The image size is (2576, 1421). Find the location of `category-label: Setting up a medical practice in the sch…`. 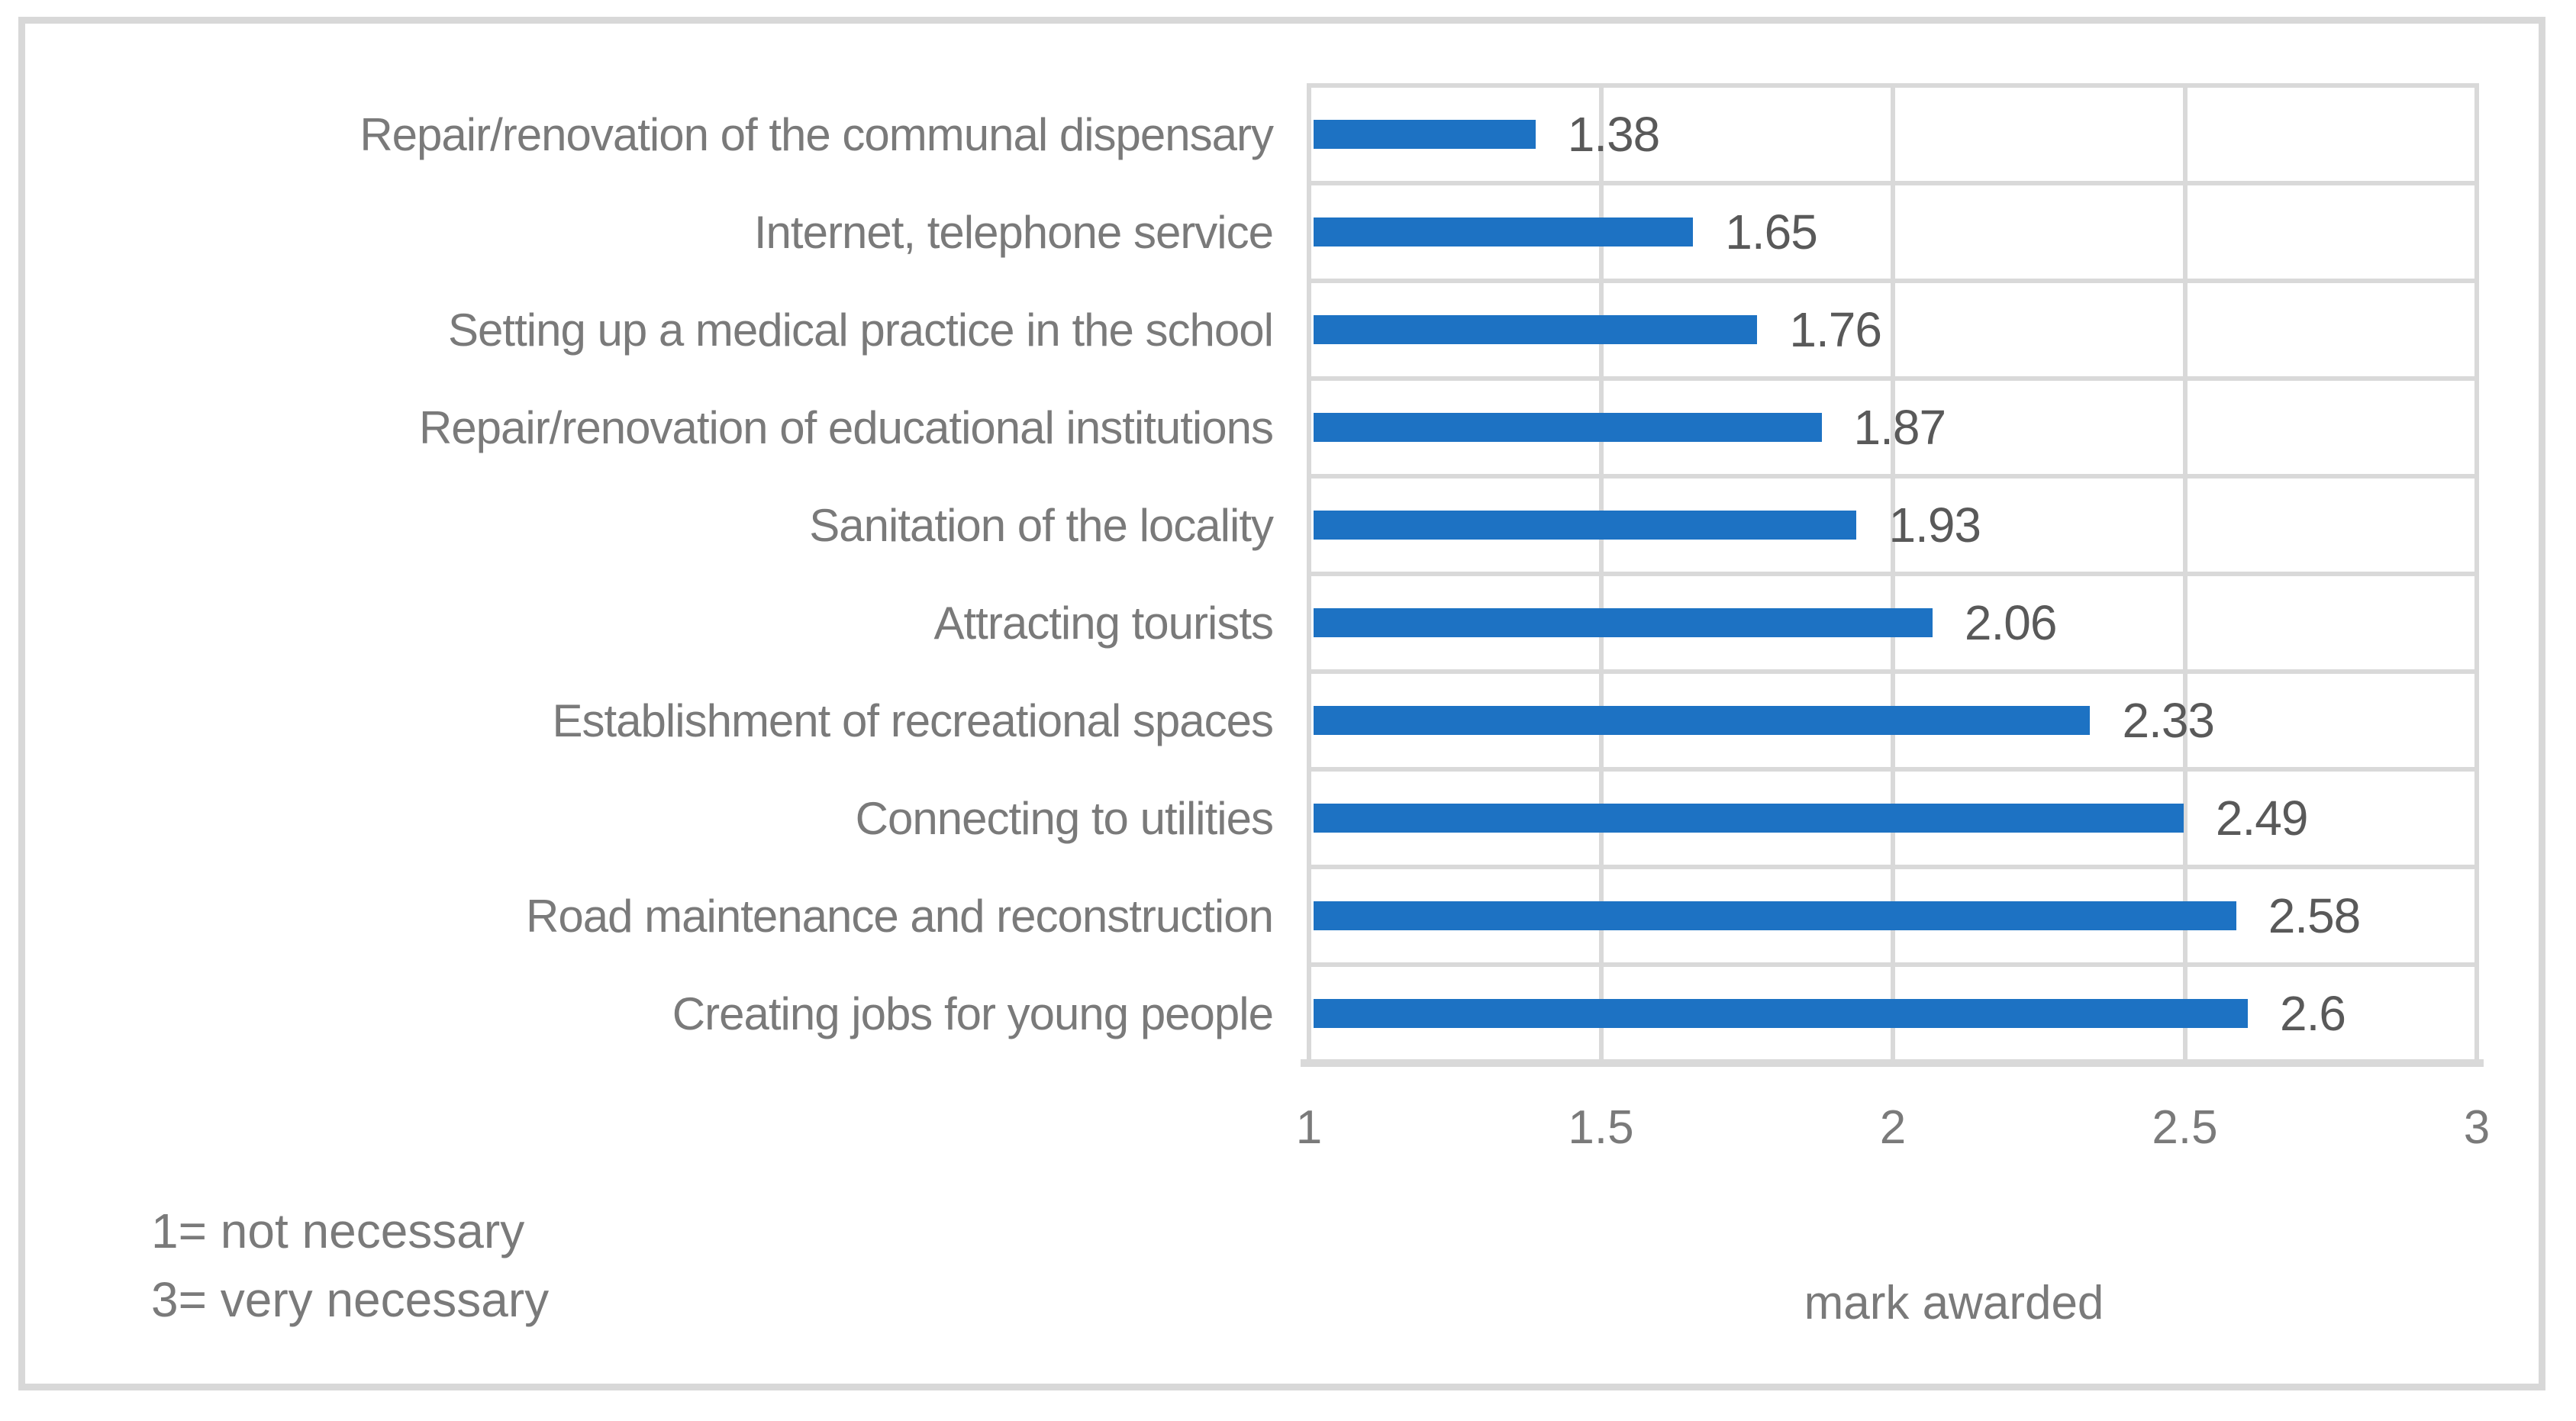

category-label: Setting up a medical practice in the sch… is located at coordinates (861, 330).